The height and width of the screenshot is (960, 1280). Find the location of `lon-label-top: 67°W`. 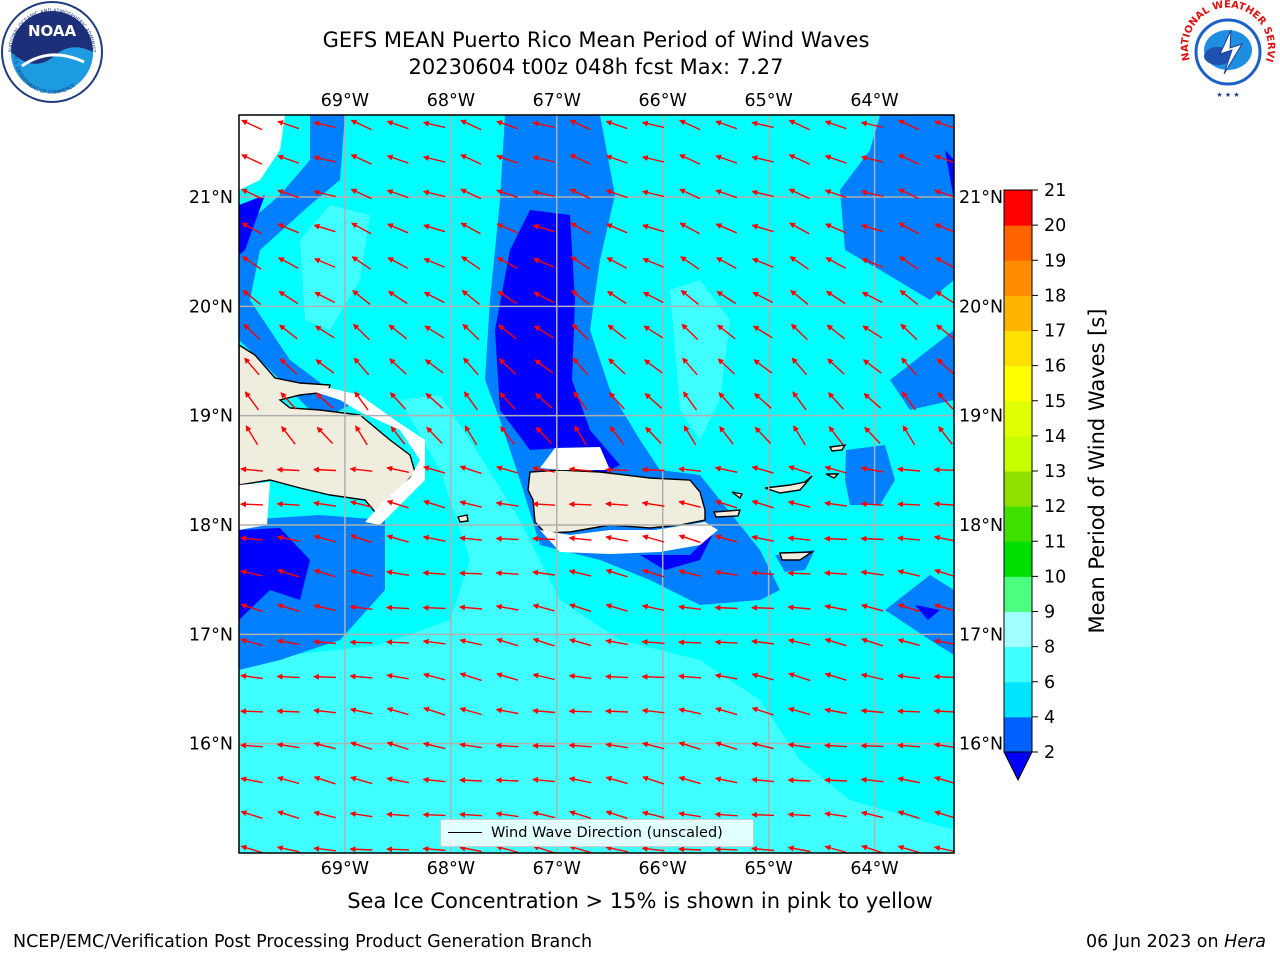

lon-label-top: 67°W is located at coordinates (557, 101).